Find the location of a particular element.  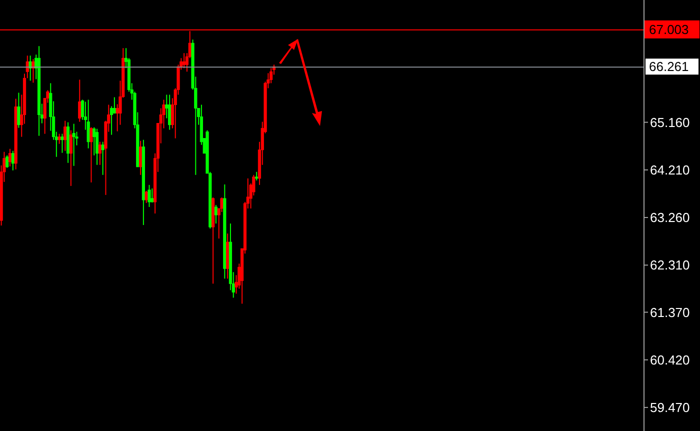

y-tick-label: 59.470 is located at coordinates (670, 408).